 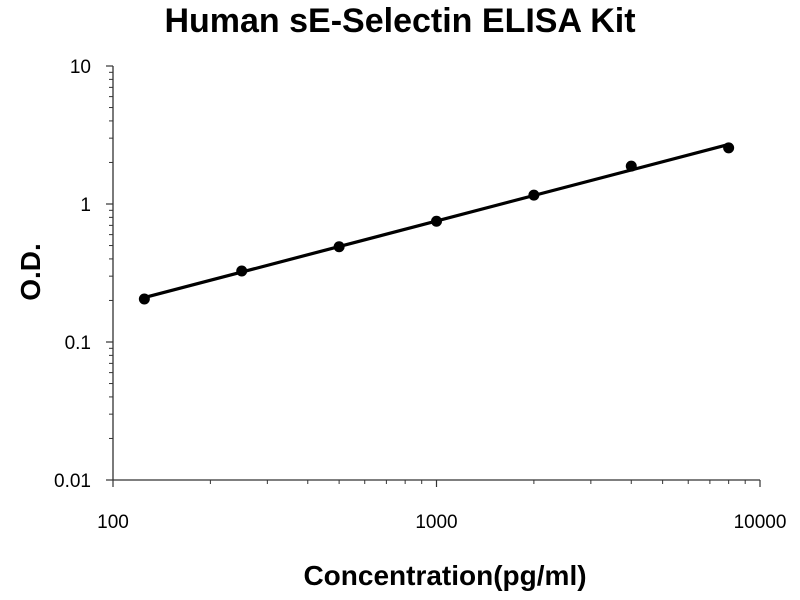 What do you see at coordinates (444, 575) in the screenshot?
I see `x-axis-label: Concentration(pg/ml)` at bounding box center [444, 575].